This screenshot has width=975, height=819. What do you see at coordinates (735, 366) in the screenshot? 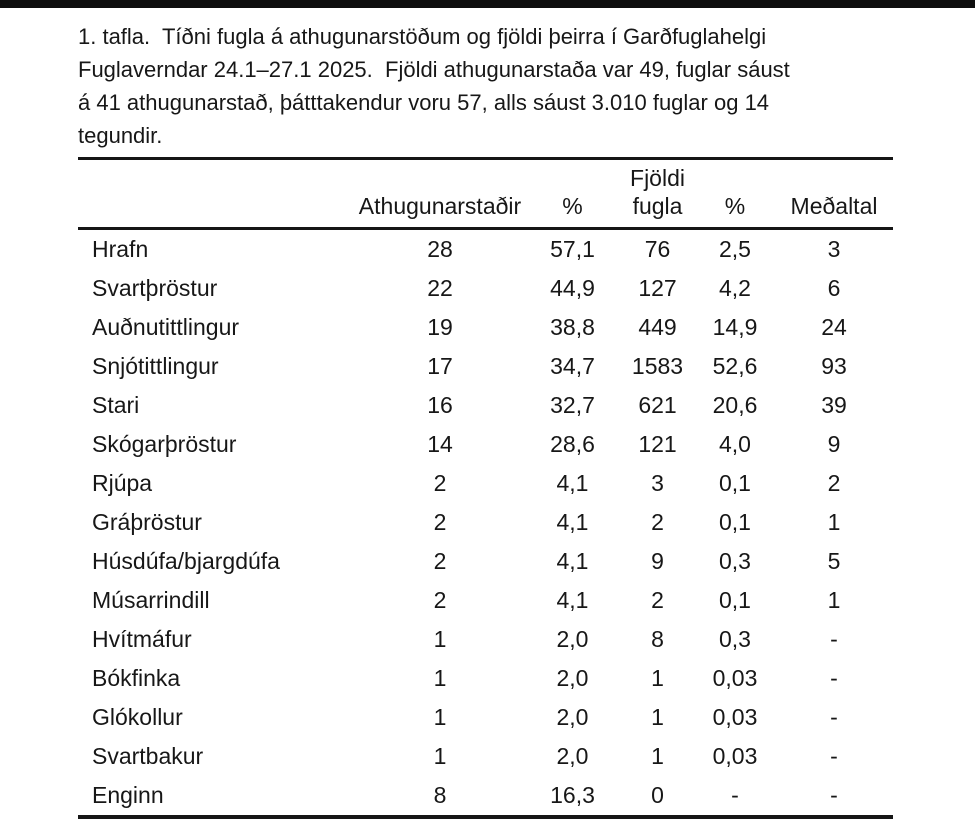
I see `cell-pct-birds: 52,6` at bounding box center [735, 366].